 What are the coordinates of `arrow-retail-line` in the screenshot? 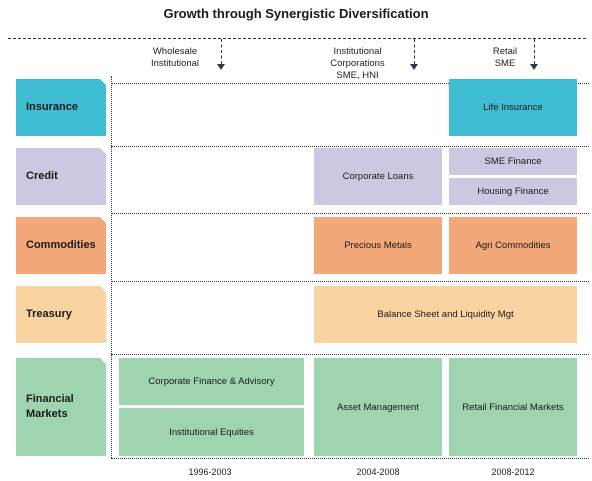 It's located at (534, 51).